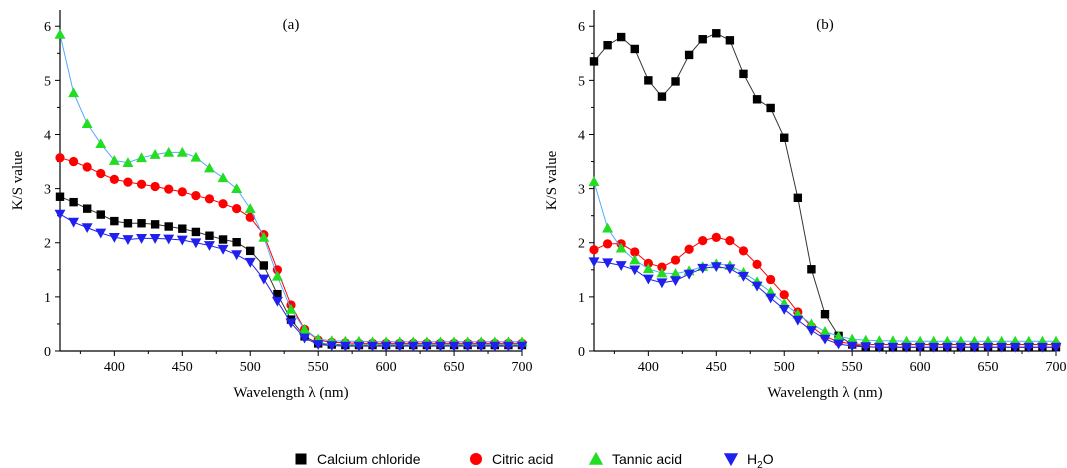 The image size is (1067, 468). What do you see at coordinates (47, 81) in the screenshot?
I see `y-tick-label: 5` at bounding box center [47, 81].